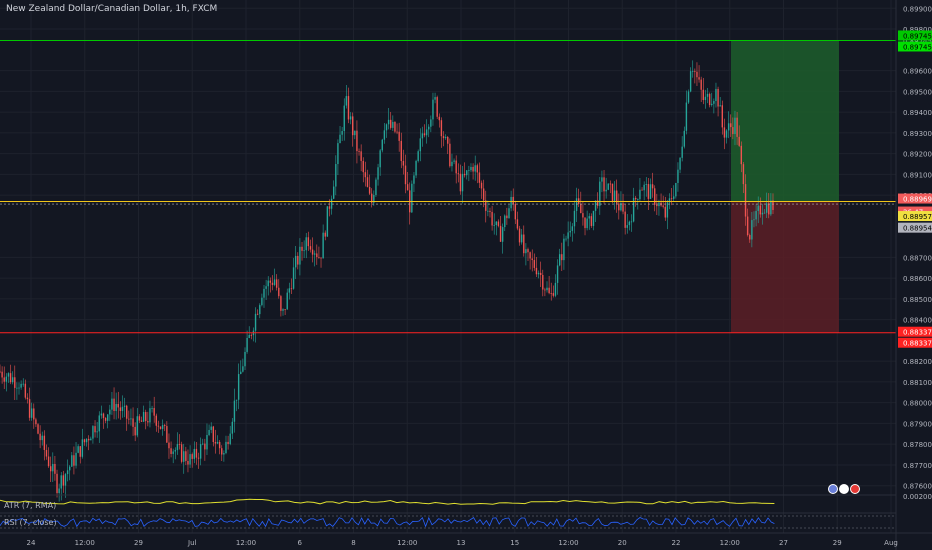  I want to click on publish-icon, so click(844, 489).